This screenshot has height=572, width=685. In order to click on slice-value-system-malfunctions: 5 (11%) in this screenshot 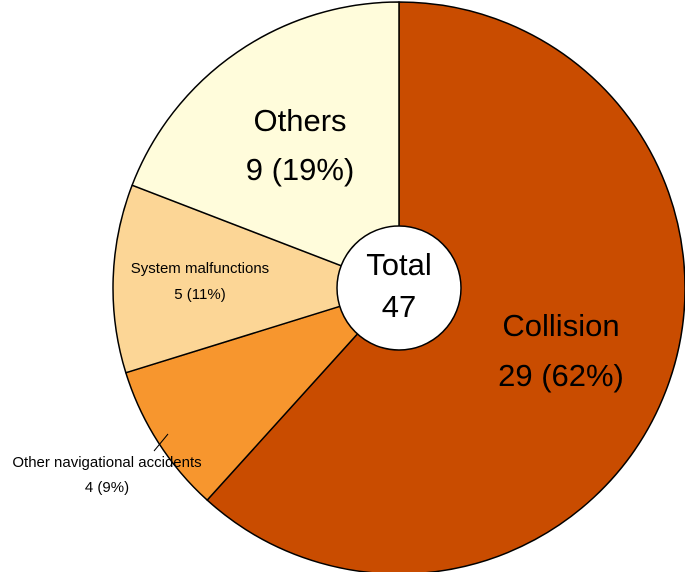, I will do `click(199, 294)`.